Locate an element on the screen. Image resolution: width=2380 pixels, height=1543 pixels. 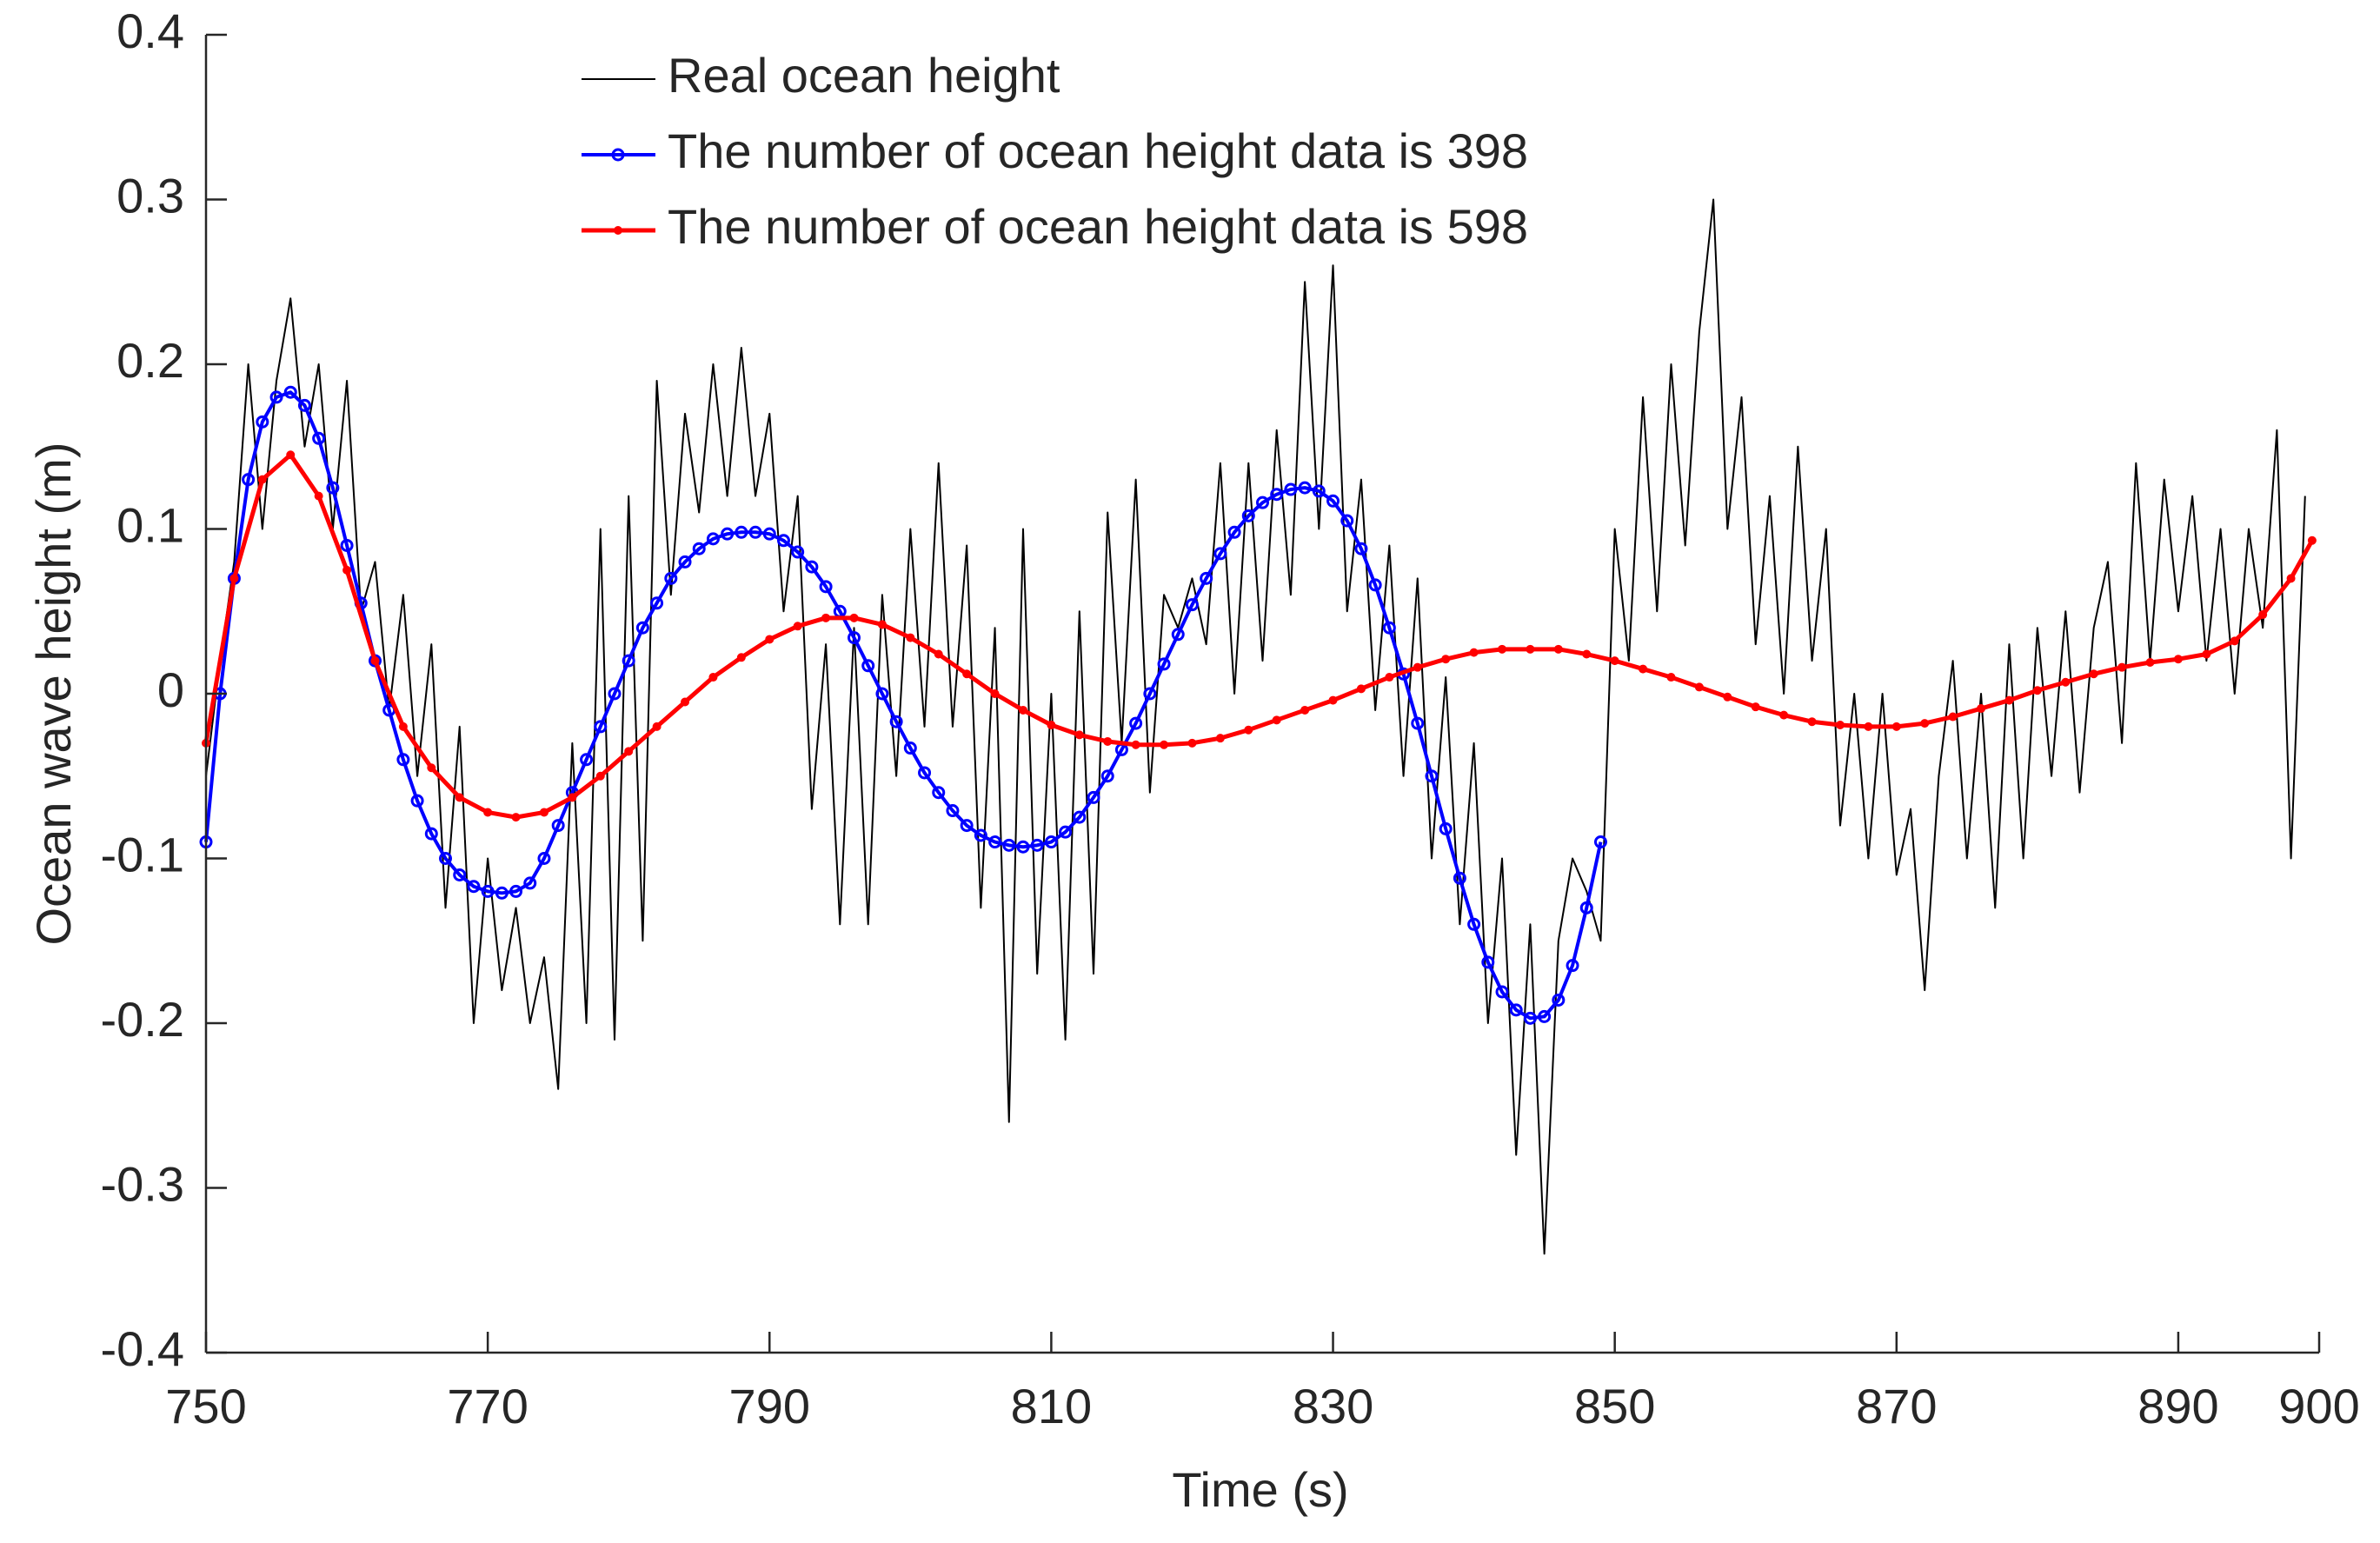
y-tick-label: -0.1 is located at coordinates (143, 854).